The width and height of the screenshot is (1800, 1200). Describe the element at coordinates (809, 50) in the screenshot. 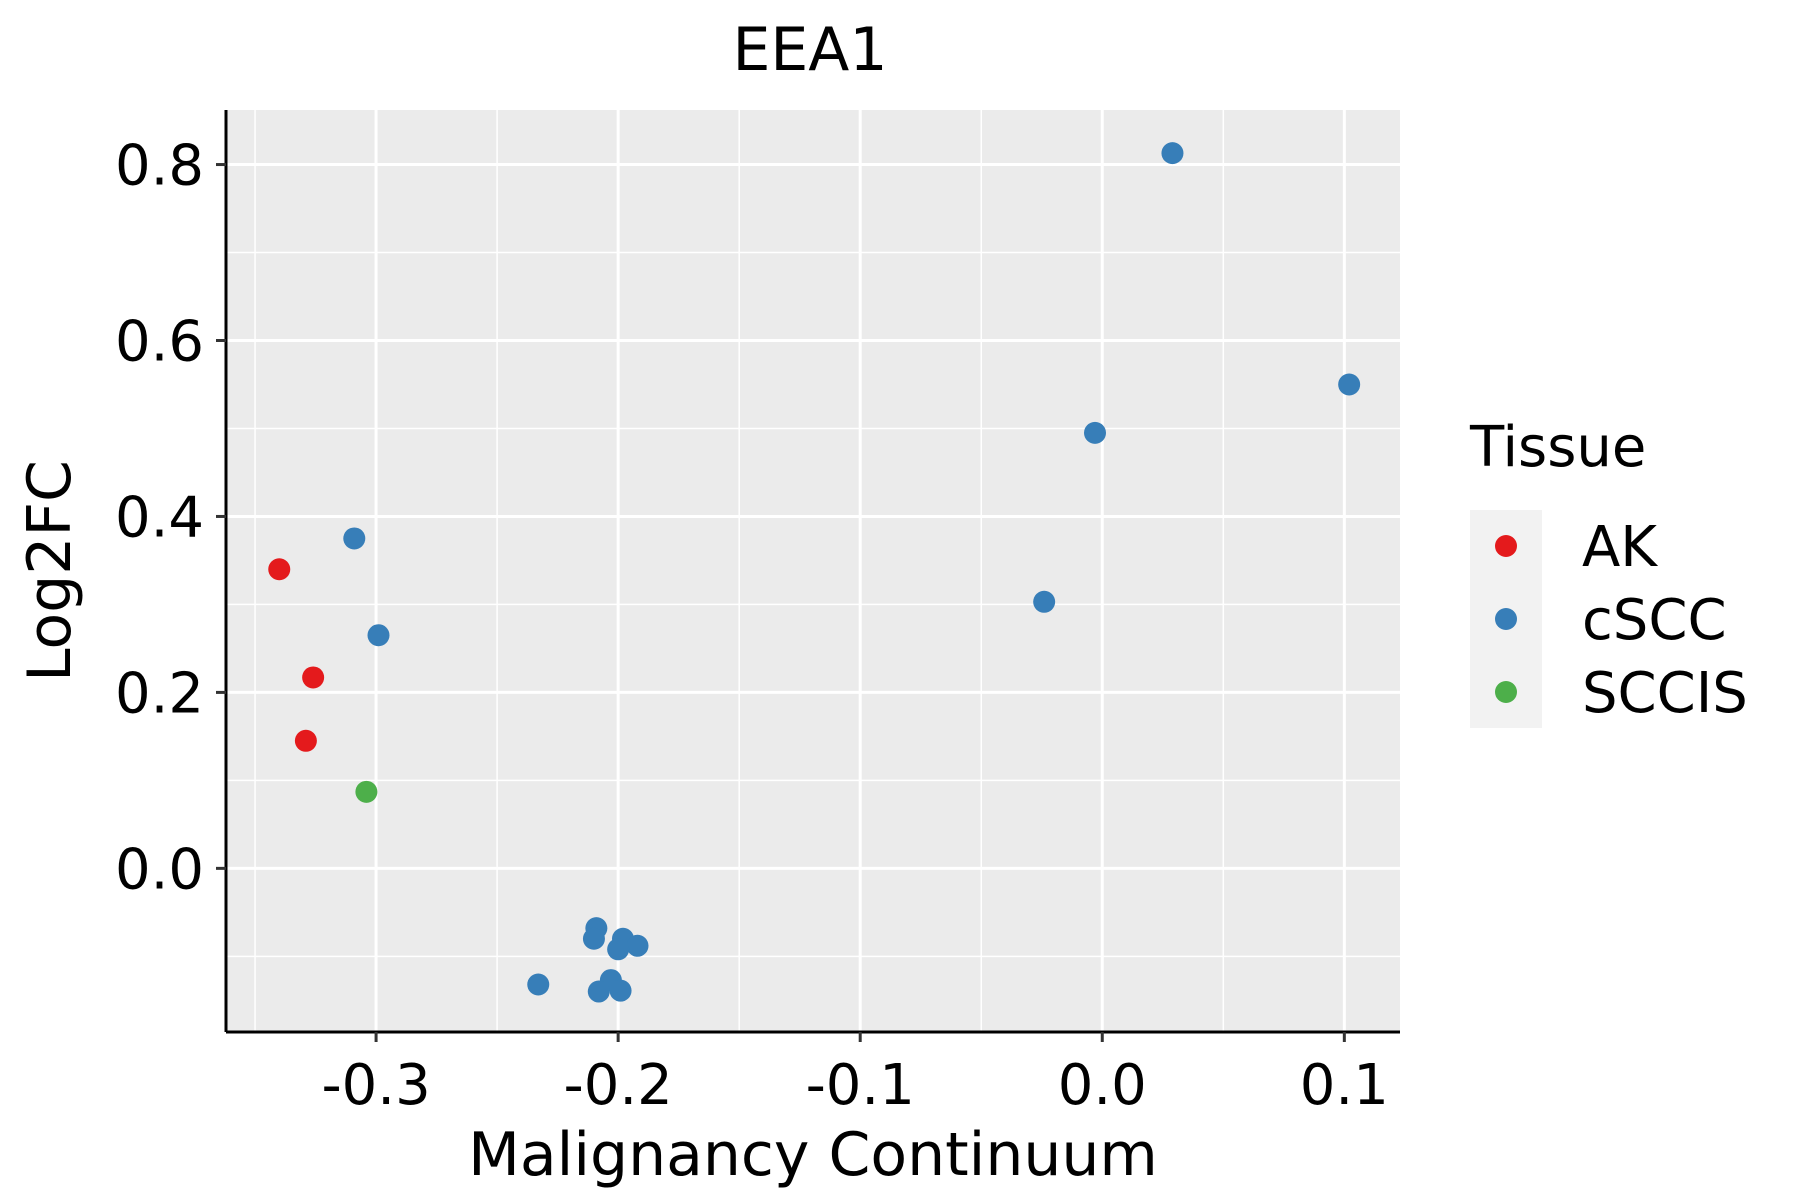

I see `chart-title: EEA1` at that location.